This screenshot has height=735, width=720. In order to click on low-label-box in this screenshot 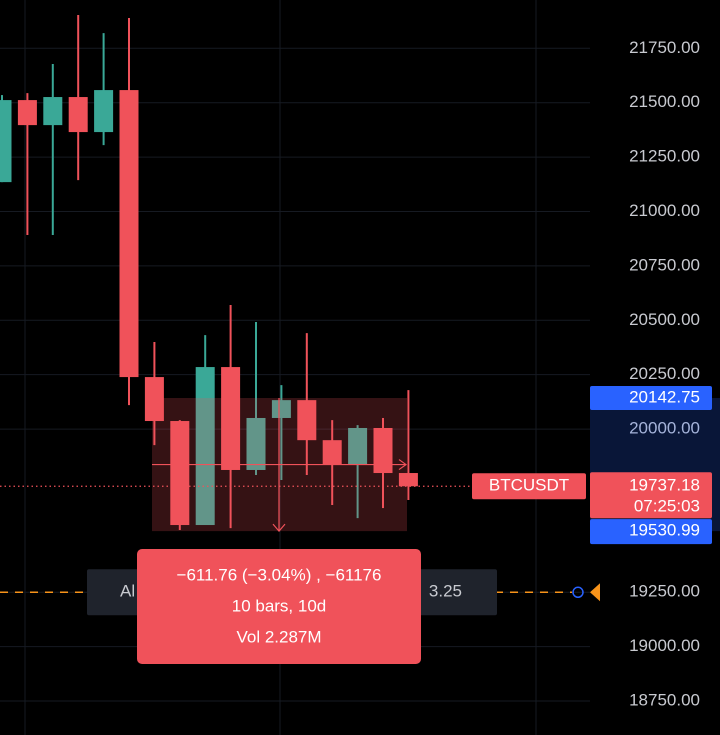, I will do `click(651, 532)`.